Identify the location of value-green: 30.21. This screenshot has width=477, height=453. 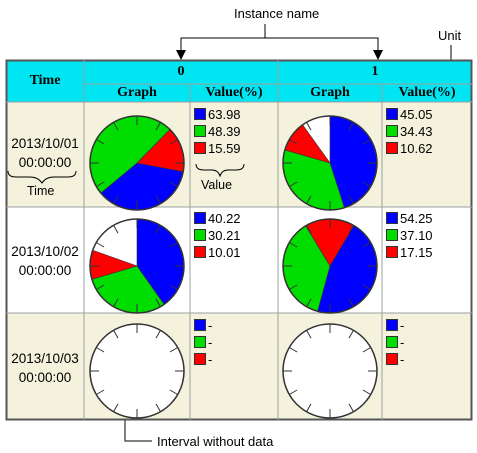
(224, 235).